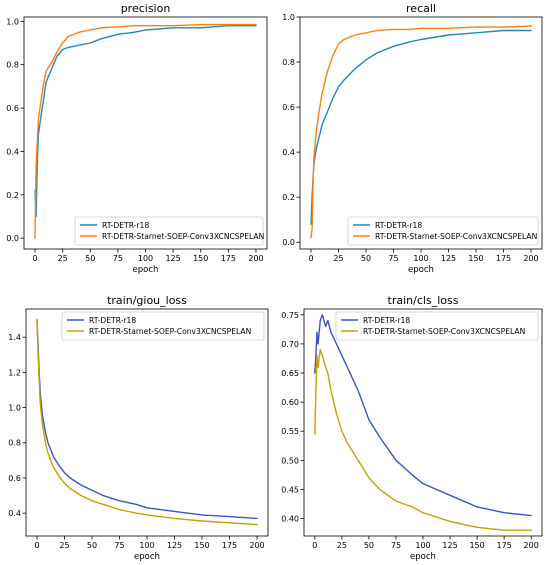 Image resolution: width=550 pixels, height=565 pixels. Describe the element at coordinates (290, 460) in the screenshot. I see `y-tick-label: 0.50` at that location.